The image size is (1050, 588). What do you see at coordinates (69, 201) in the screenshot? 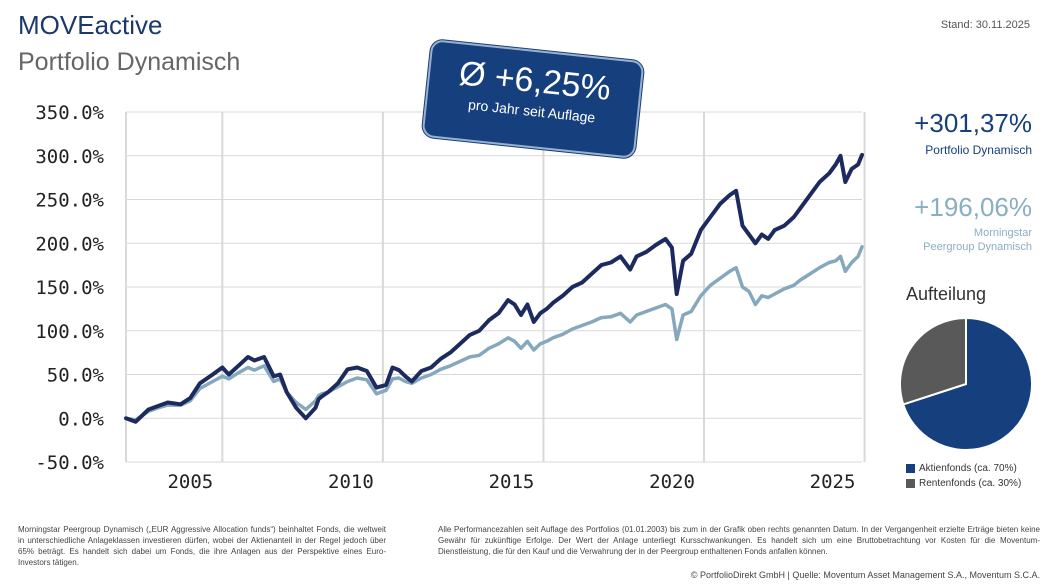
I see `y-tick-label: 250.0%` at bounding box center [69, 201].